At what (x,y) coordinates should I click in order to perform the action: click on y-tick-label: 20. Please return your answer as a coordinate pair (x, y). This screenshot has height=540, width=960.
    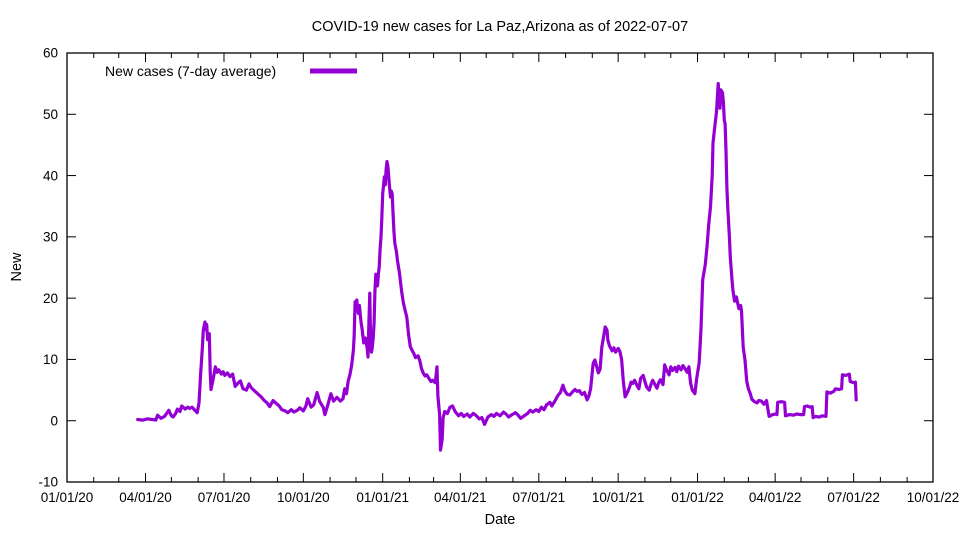
    Looking at the image, I should click on (50, 298).